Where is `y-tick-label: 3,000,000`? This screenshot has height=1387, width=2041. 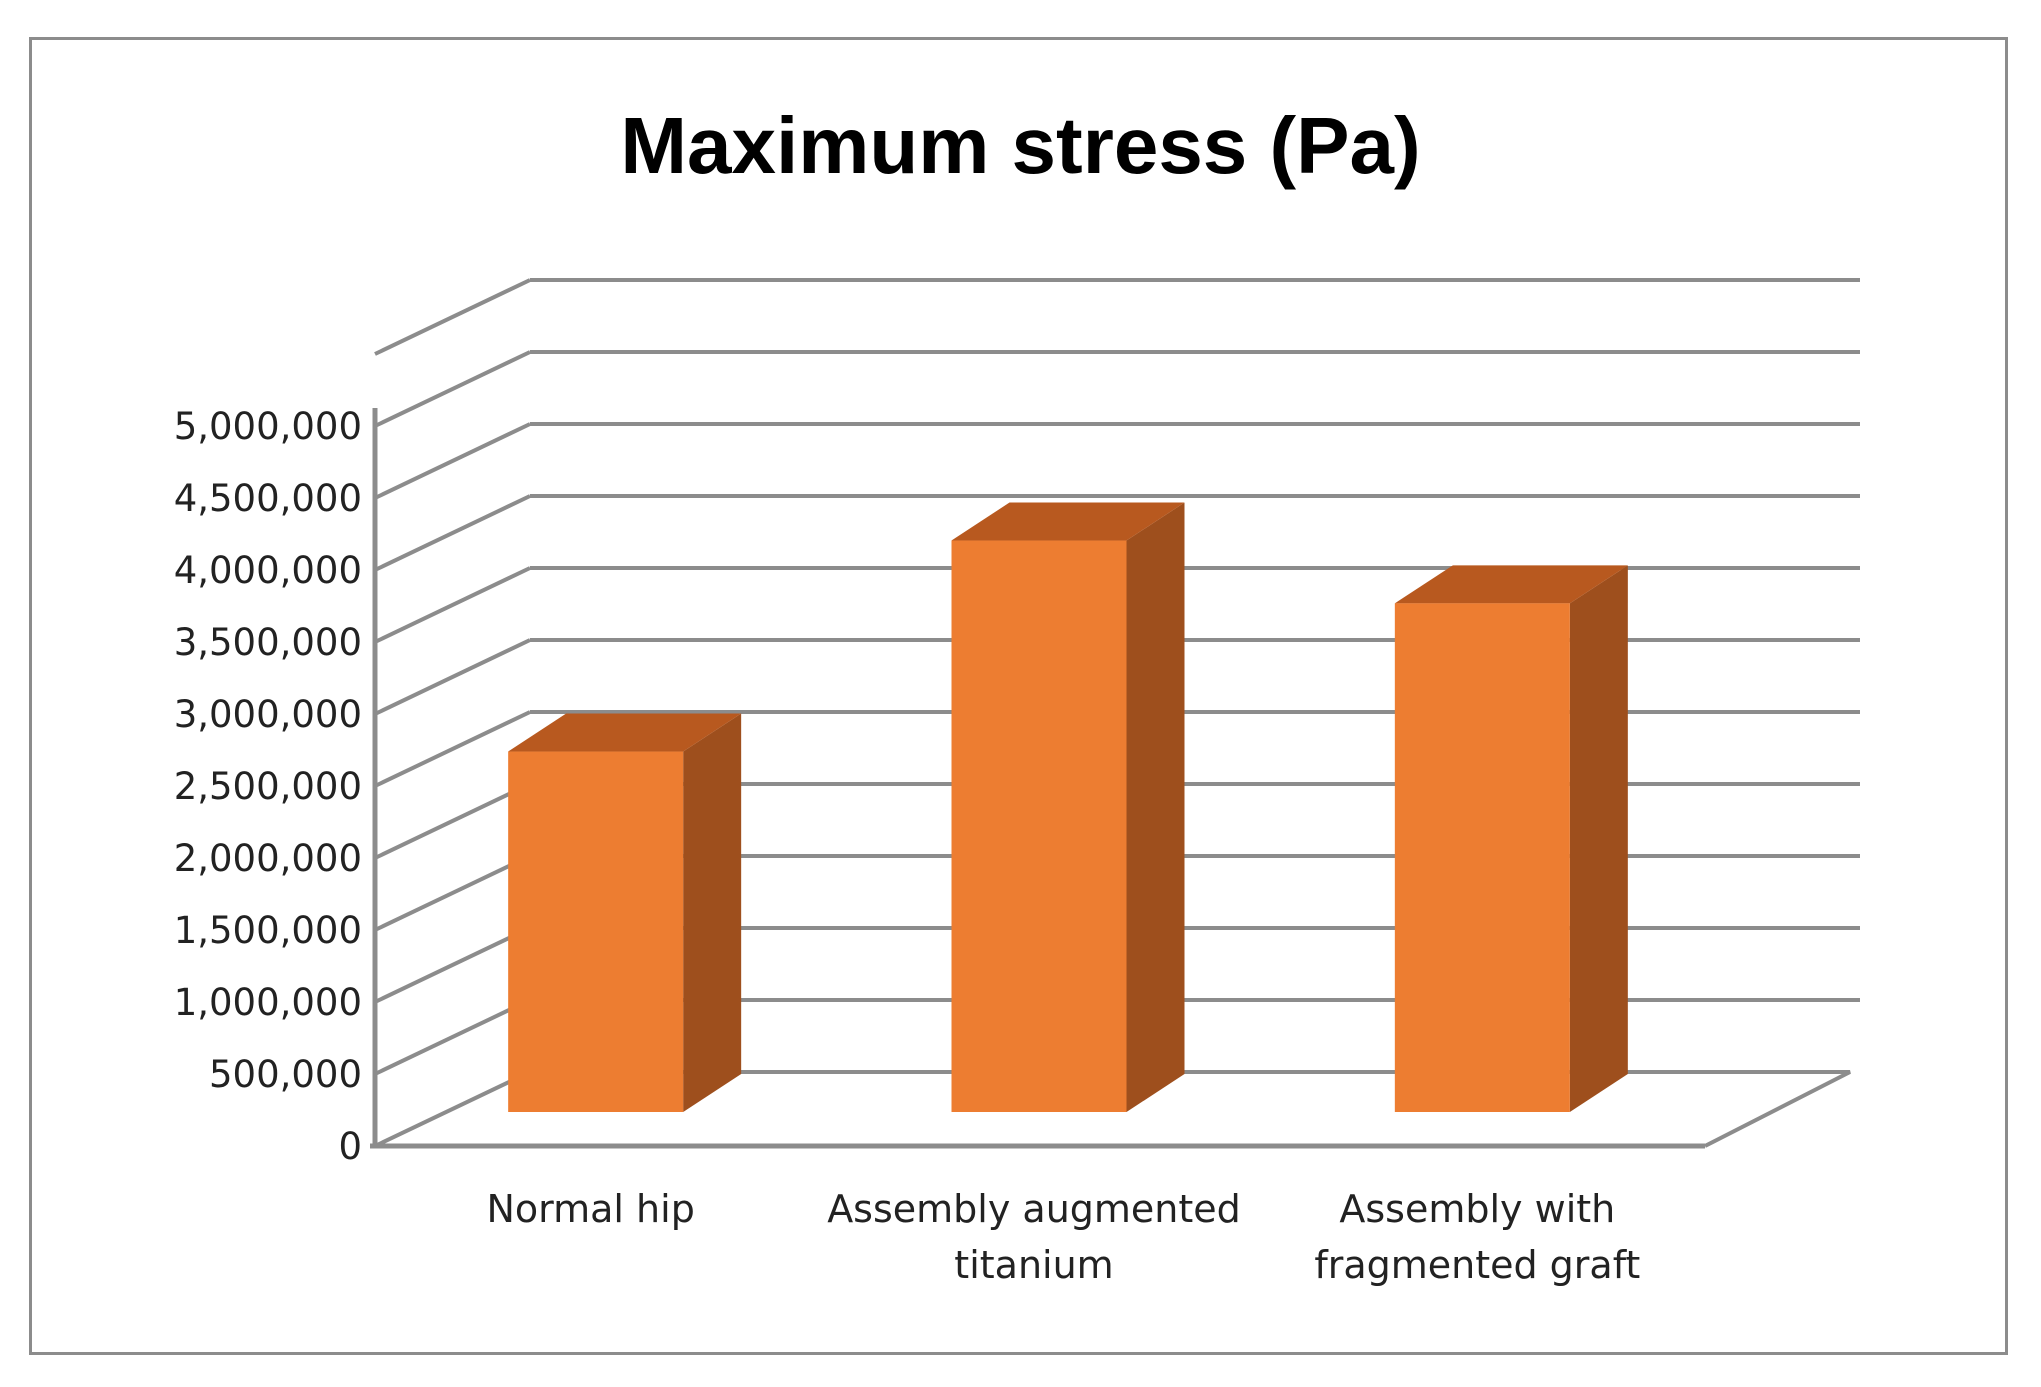 y-tick-label: 3,000,000 is located at coordinates (268, 714).